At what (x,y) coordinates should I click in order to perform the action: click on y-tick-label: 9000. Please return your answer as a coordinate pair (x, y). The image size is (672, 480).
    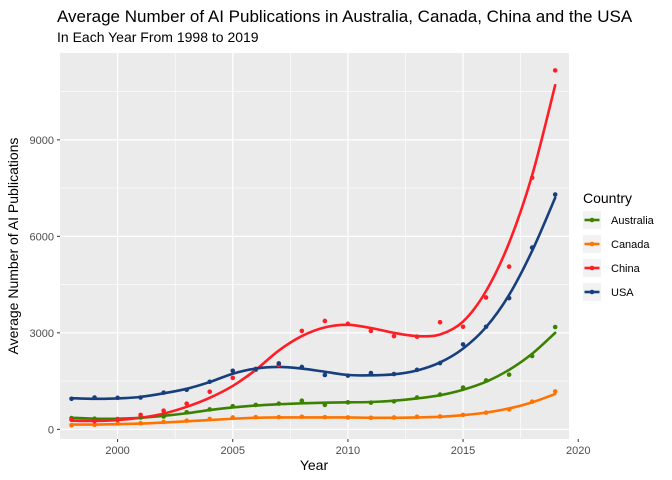
    Looking at the image, I should click on (42, 141).